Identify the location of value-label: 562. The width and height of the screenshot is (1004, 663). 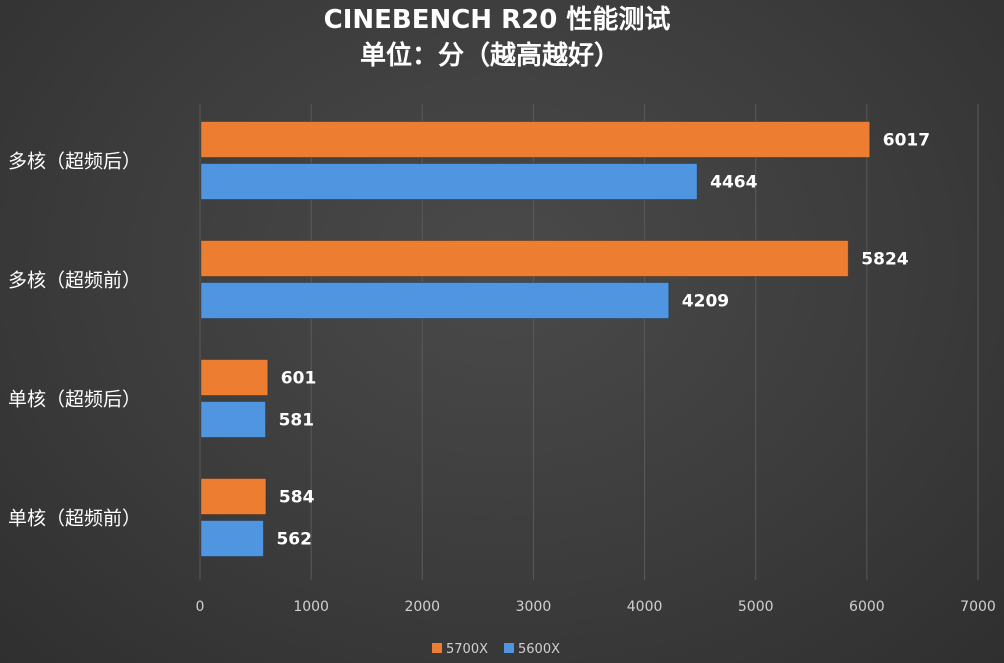
(294, 540).